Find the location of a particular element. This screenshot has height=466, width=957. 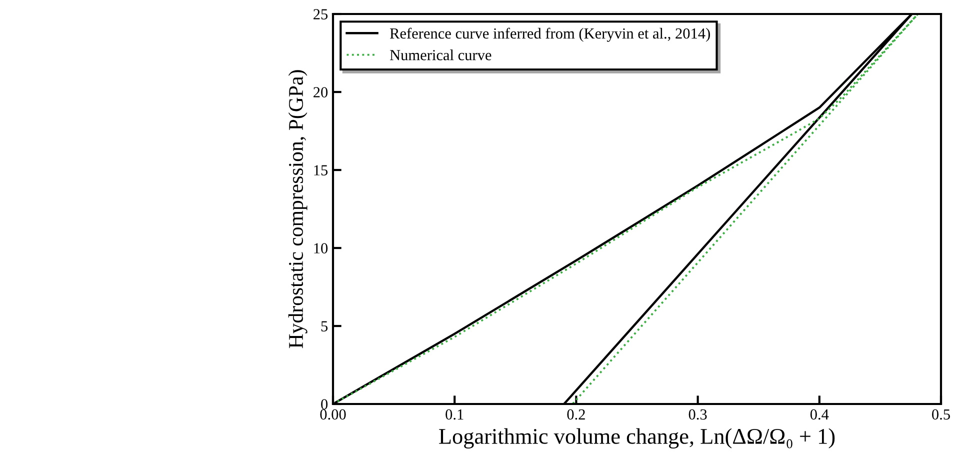

x-tick-label: 0.2 is located at coordinates (576, 414).